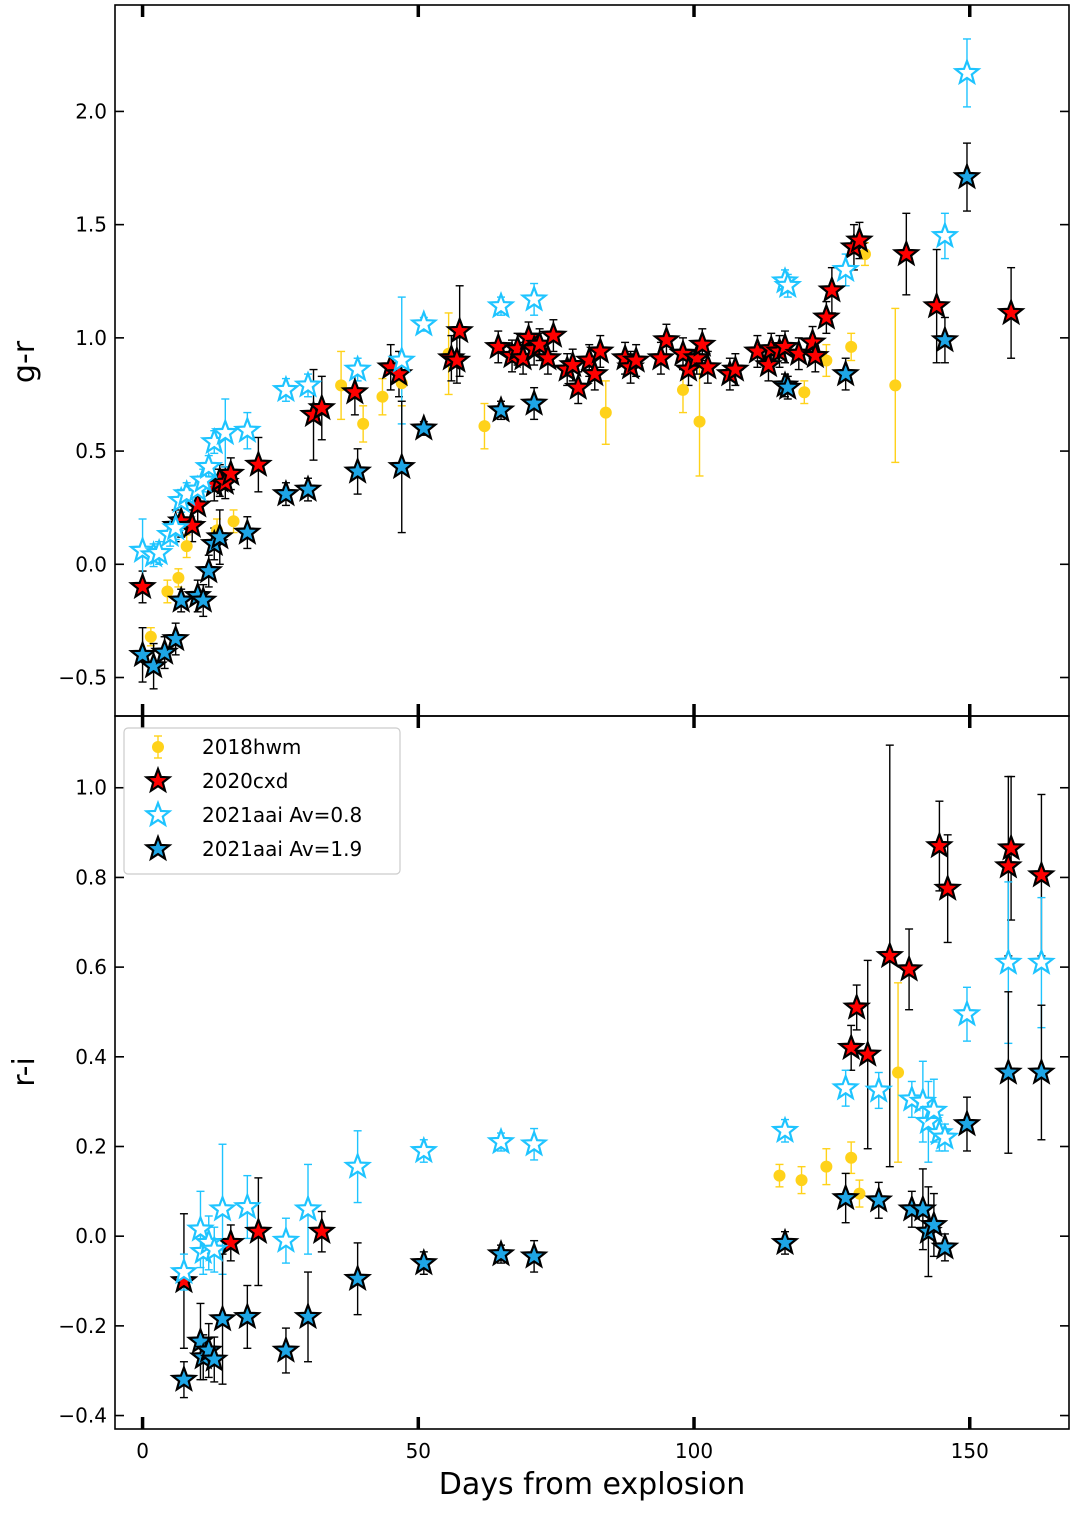 This screenshot has width=1079, height=1518. I want to click on legend-box, so click(262, 801).